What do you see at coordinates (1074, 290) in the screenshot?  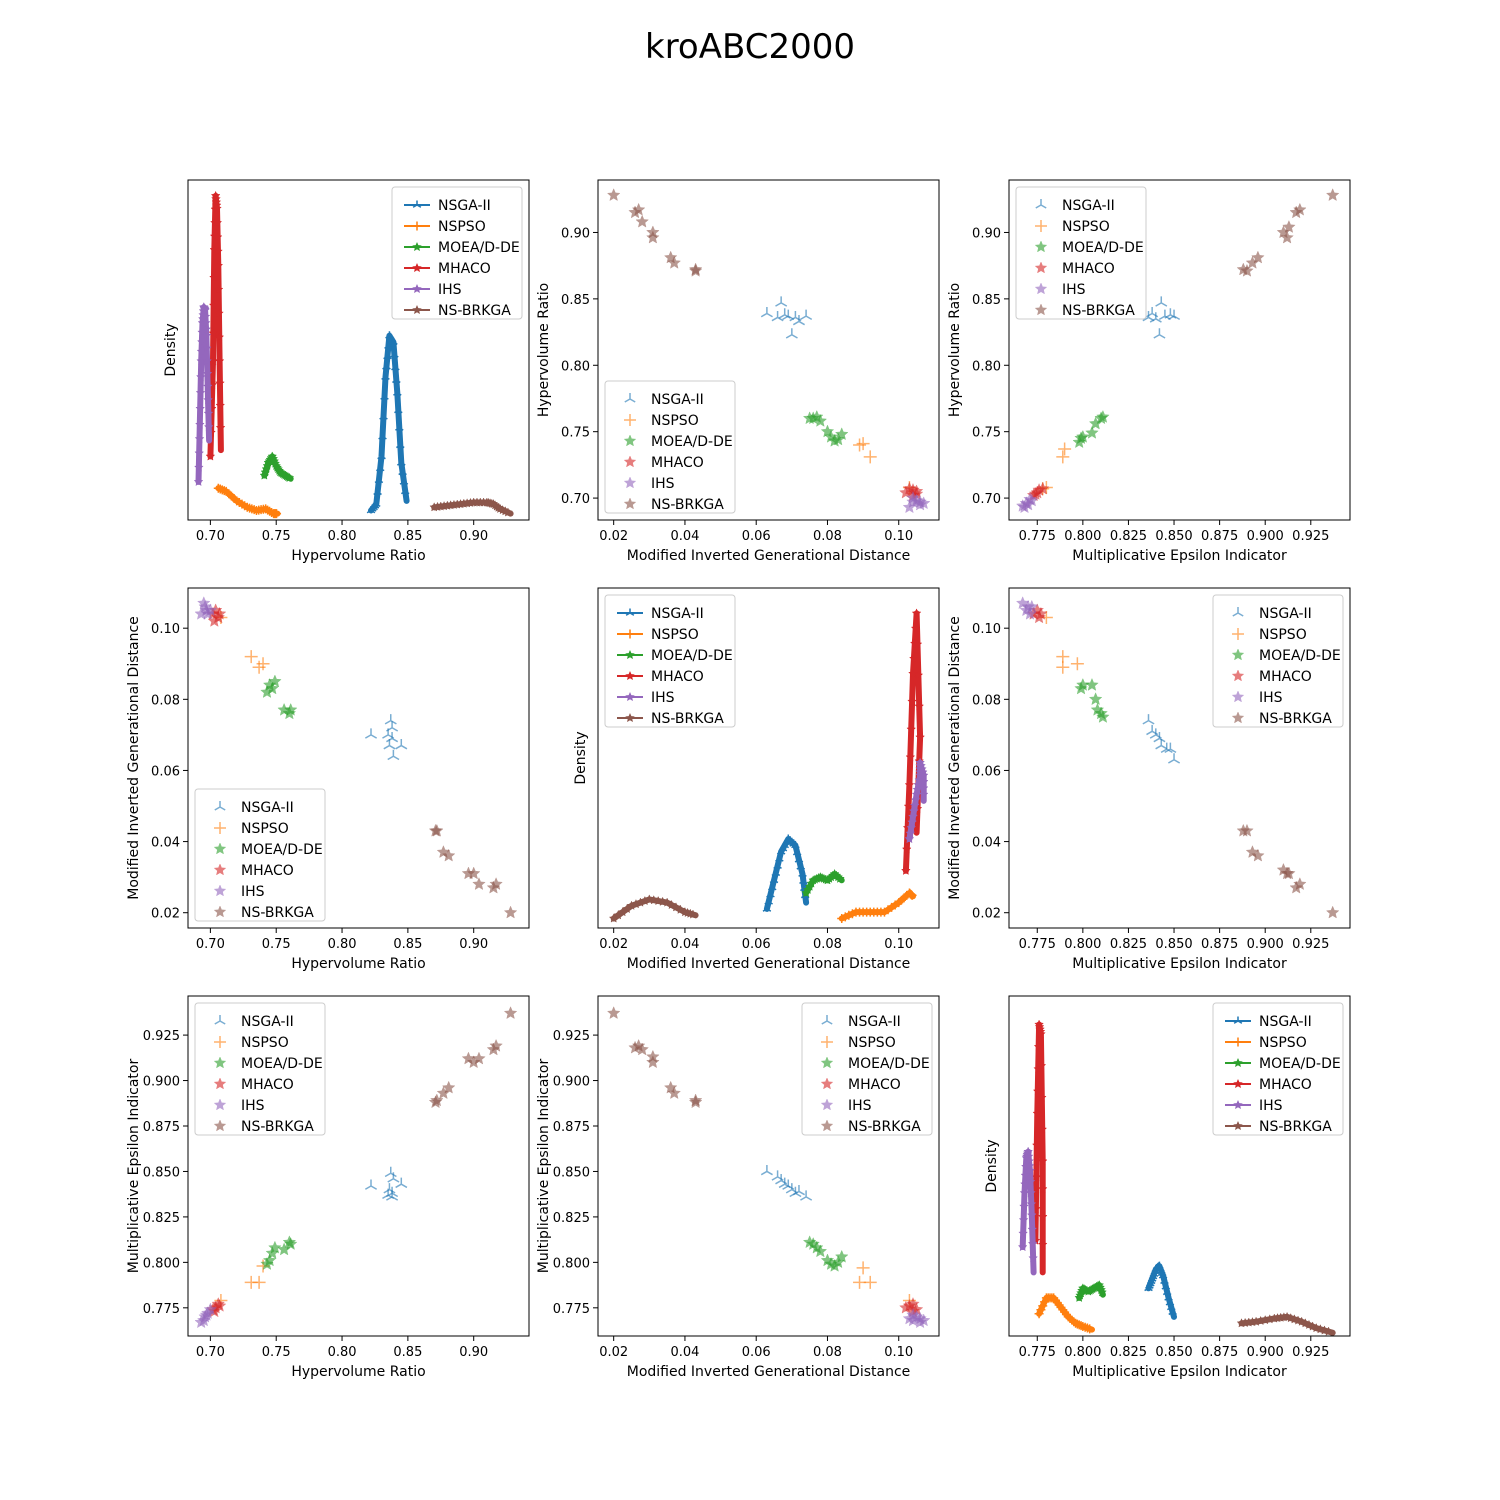 I see `legend-label: IHS` at bounding box center [1074, 290].